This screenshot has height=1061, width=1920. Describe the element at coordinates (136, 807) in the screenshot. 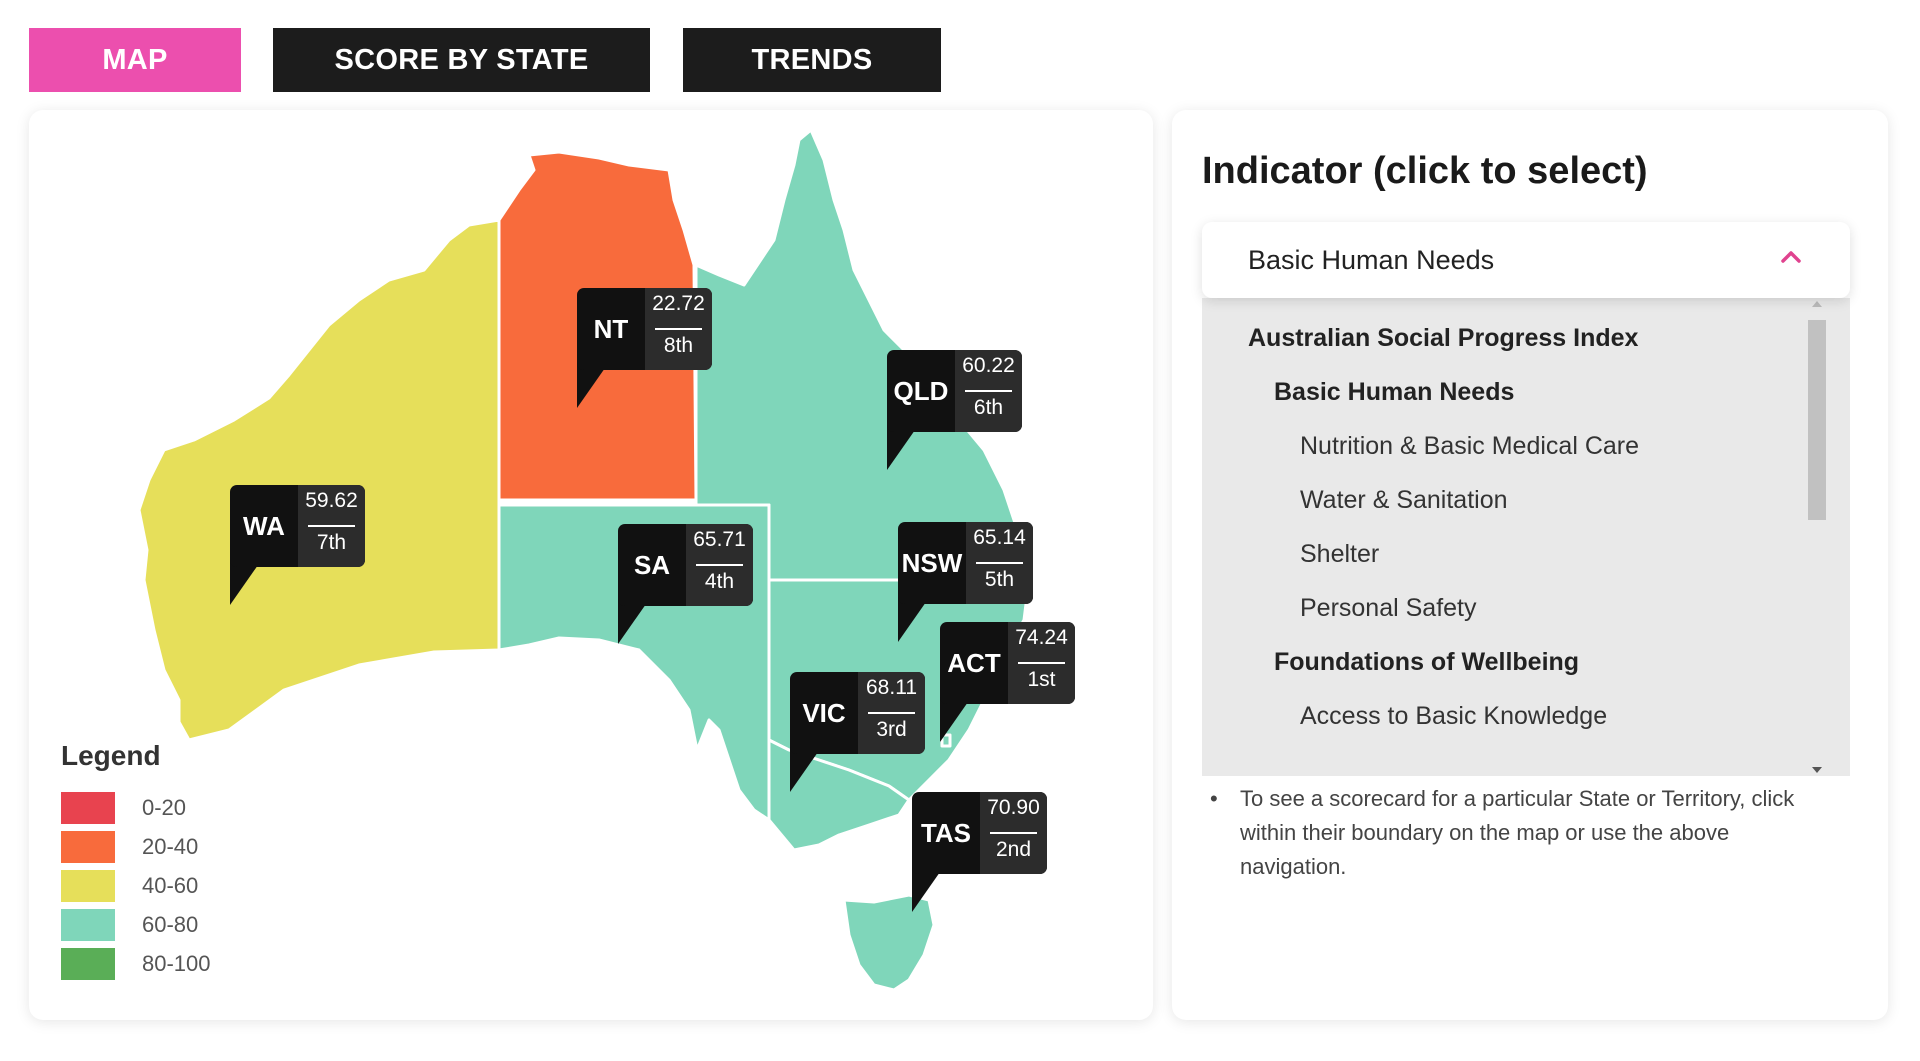

I see `legend-item: 0-20` at that location.